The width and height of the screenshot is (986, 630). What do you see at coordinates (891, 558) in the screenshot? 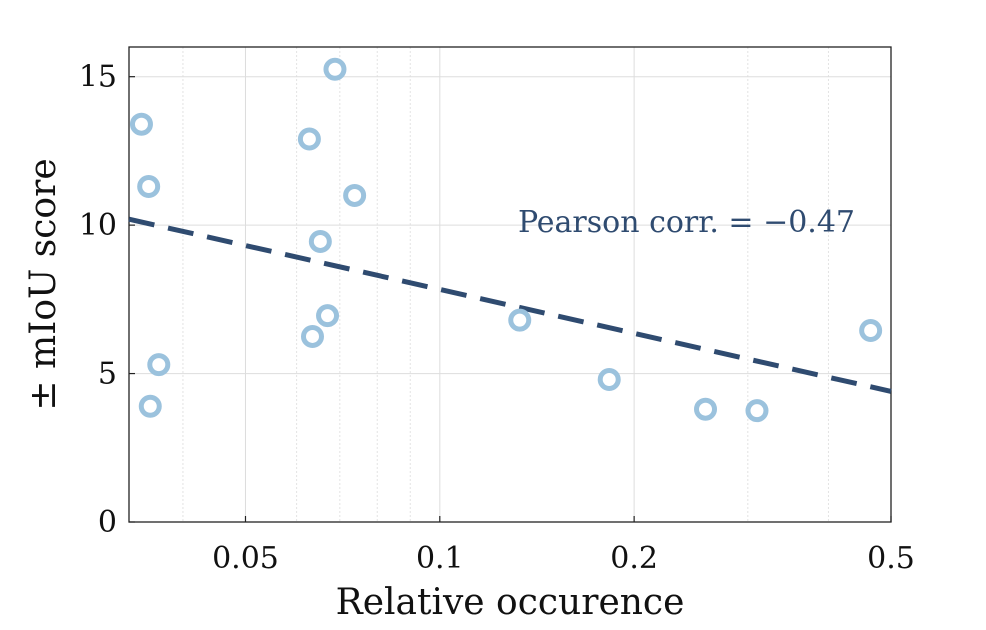
I see `x-tick-label: 0.5` at bounding box center [891, 558].